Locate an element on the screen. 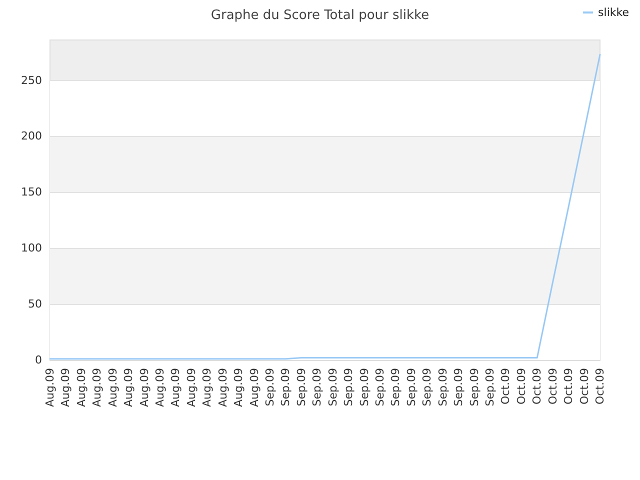  y-tick-label: 0 is located at coordinates (38, 360).